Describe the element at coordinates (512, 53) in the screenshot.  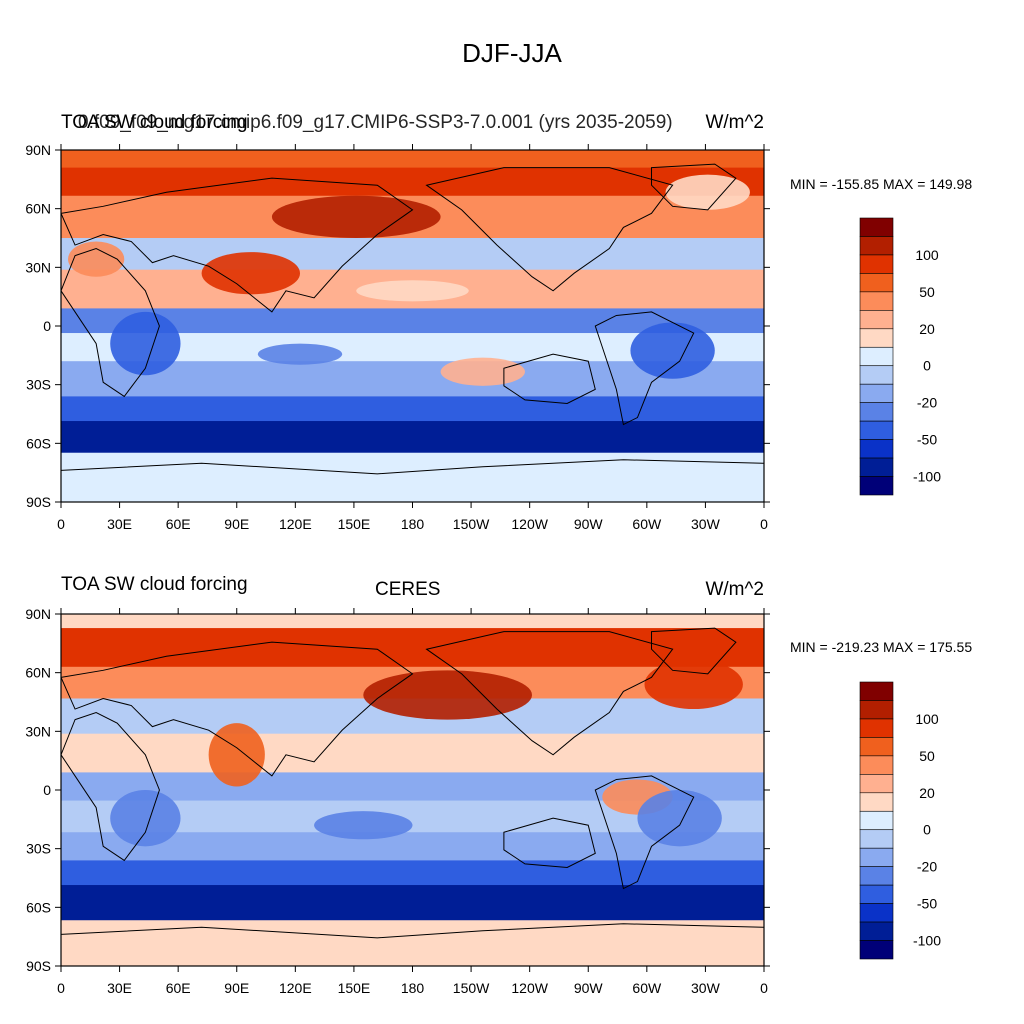
I see `figure-title: DJF-JJA` at that location.